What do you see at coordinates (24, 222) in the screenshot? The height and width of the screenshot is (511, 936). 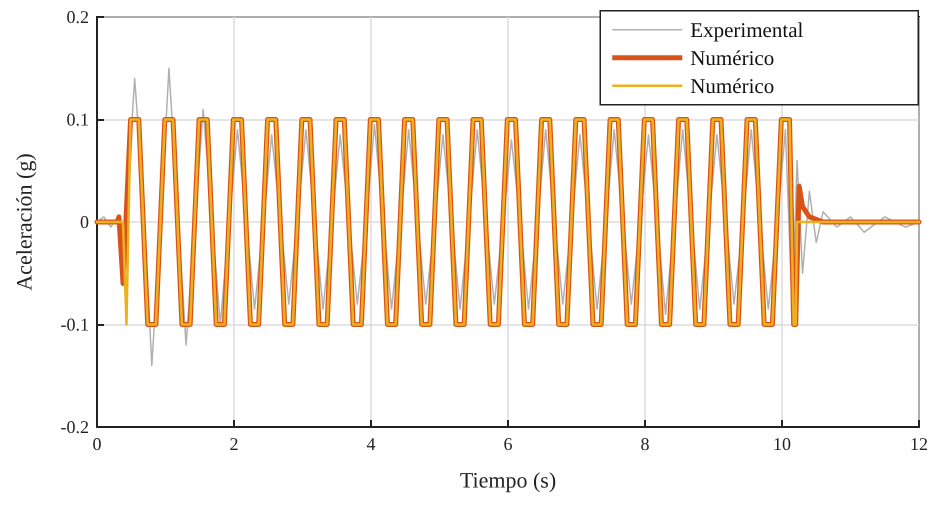 I see `y-axis-title: Aceleración (g)` at bounding box center [24, 222].